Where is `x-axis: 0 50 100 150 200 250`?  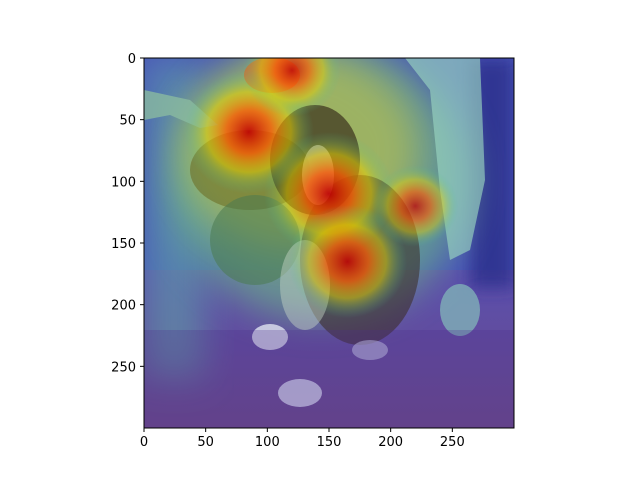
x-axis: 0 50 100 150 200 250 is located at coordinates (302, 439).